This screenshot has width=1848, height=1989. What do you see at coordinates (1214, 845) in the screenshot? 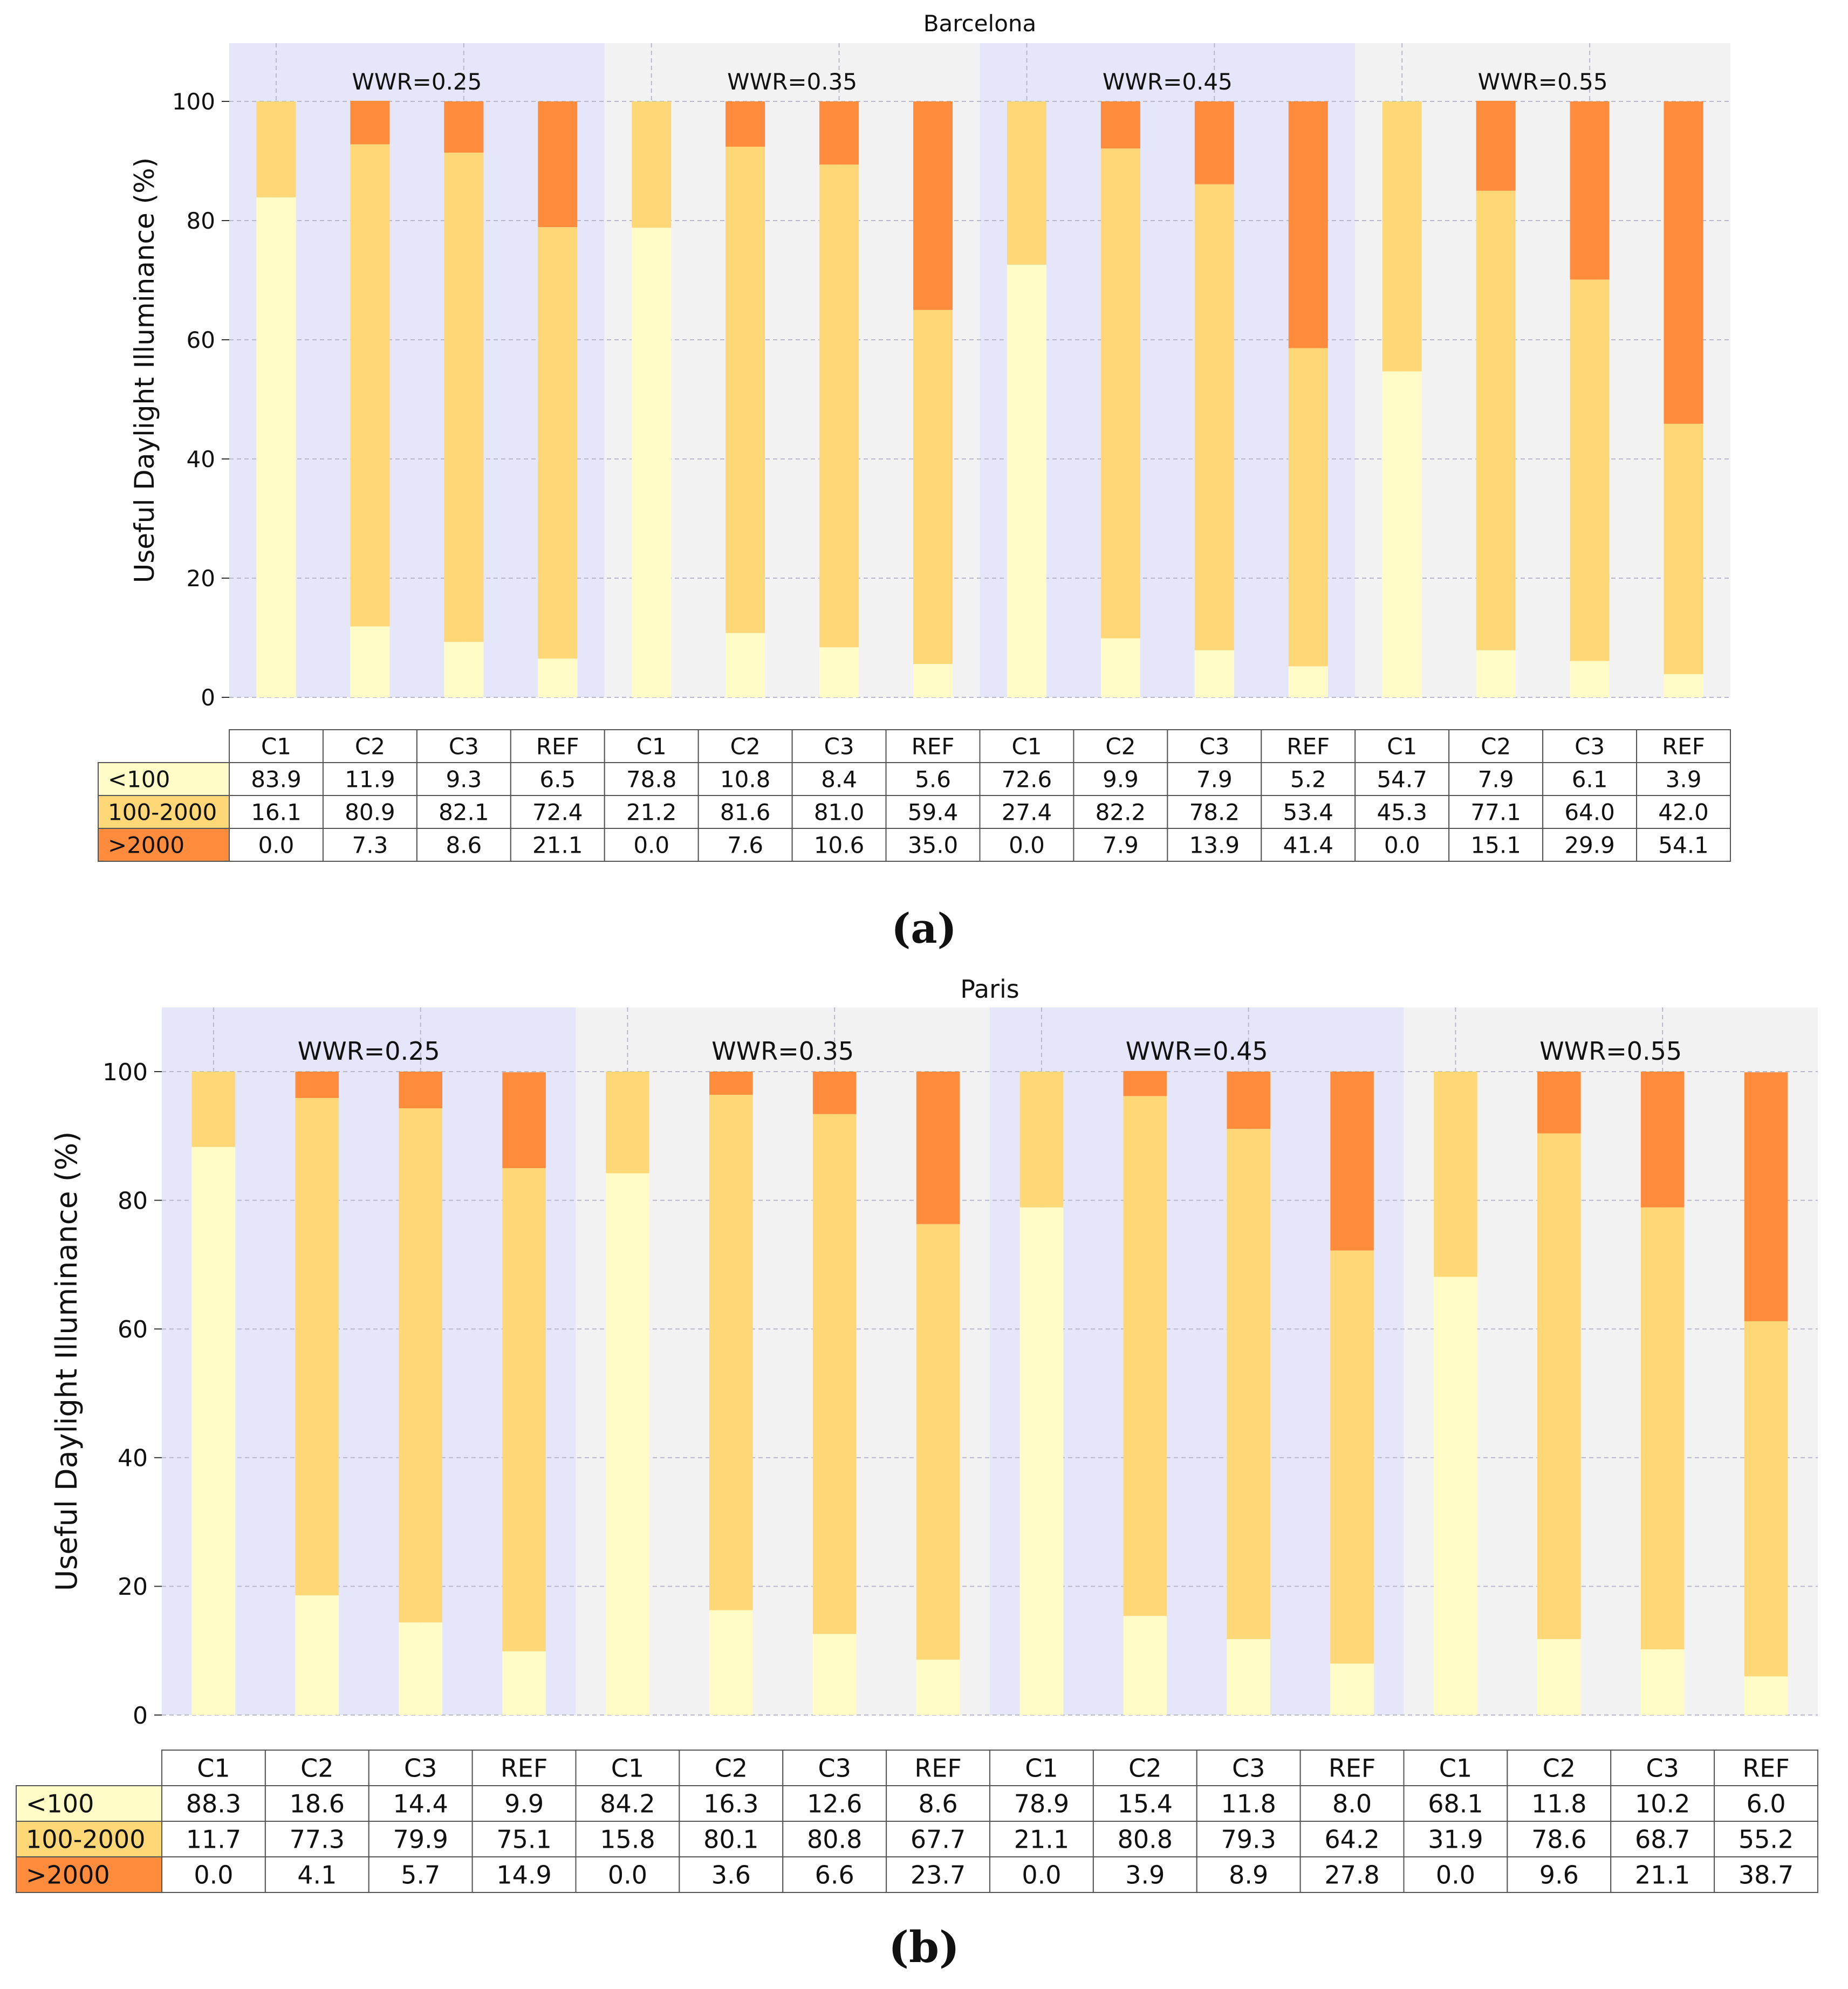
I see `data-label: 13.9` at bounding box center [1214, 845].